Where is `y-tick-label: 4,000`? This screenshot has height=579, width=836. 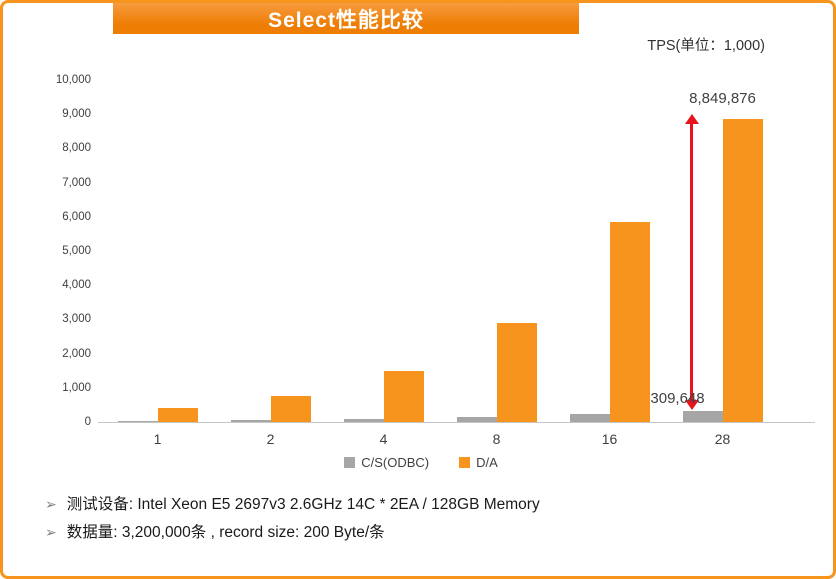 y-tick-label: 4,000 is located at coordinates (76, 285).